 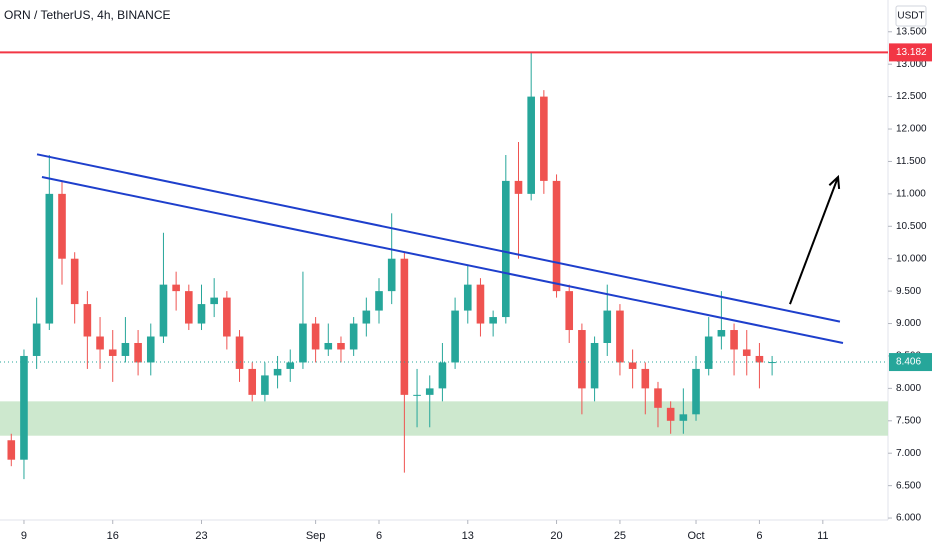 I want to click on y-tick-label: 11.000, so click(x=911, y=194).